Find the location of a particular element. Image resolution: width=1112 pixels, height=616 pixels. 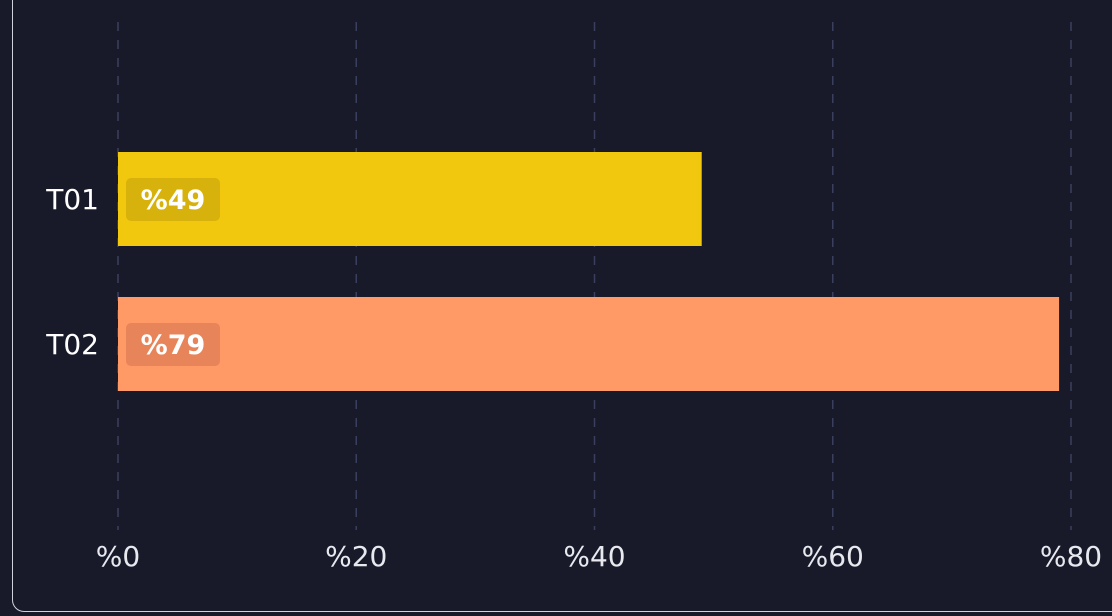

x-axis-ticks: %0 %20 %40 %60 %80 is located at coordinates (599, 556).